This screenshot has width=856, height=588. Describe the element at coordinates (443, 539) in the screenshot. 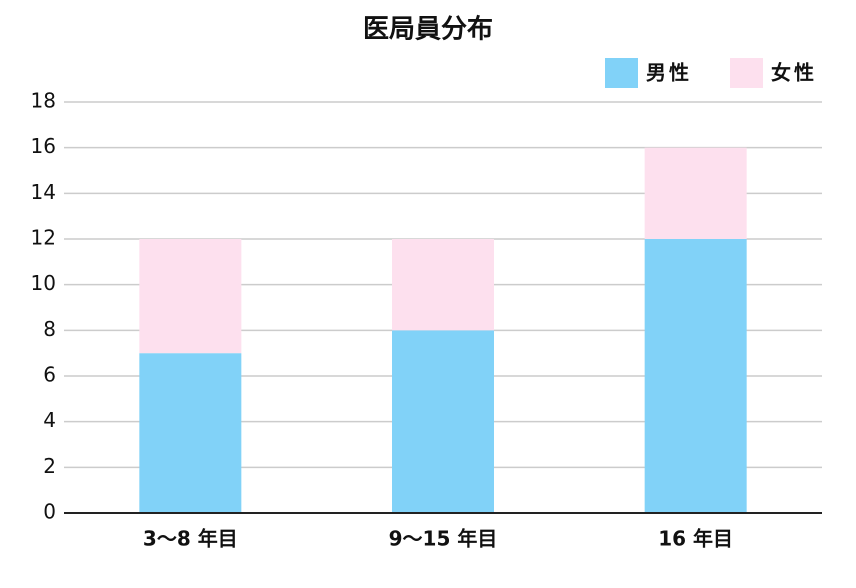

I see `x-tick-label: 9〜15 年目` at that location.